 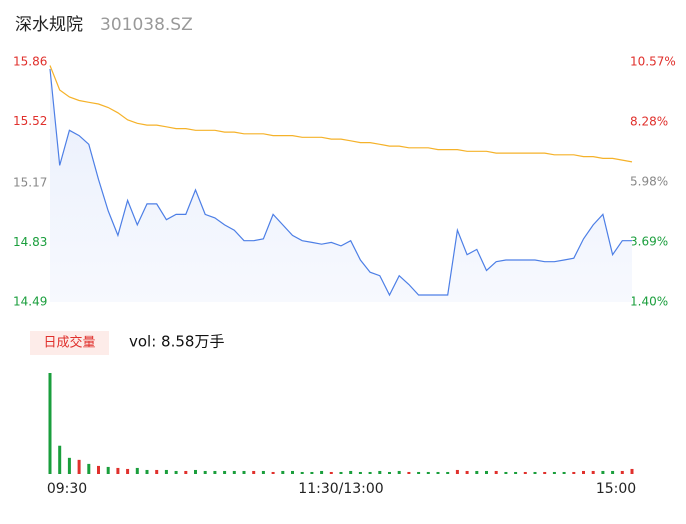 What do you see at coordinates (30, 242) in the screenshot?
I see `y-tick-label: 14.83` at bounding box center [30, 242].